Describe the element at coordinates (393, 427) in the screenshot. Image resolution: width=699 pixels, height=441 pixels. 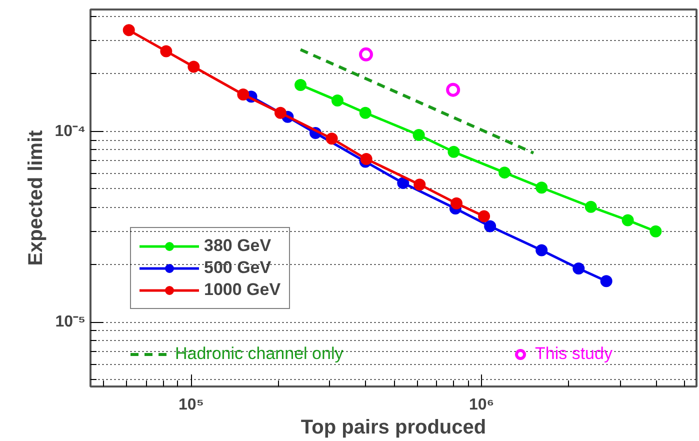
I see `x-axis-title: Top pairs produced` at that location.